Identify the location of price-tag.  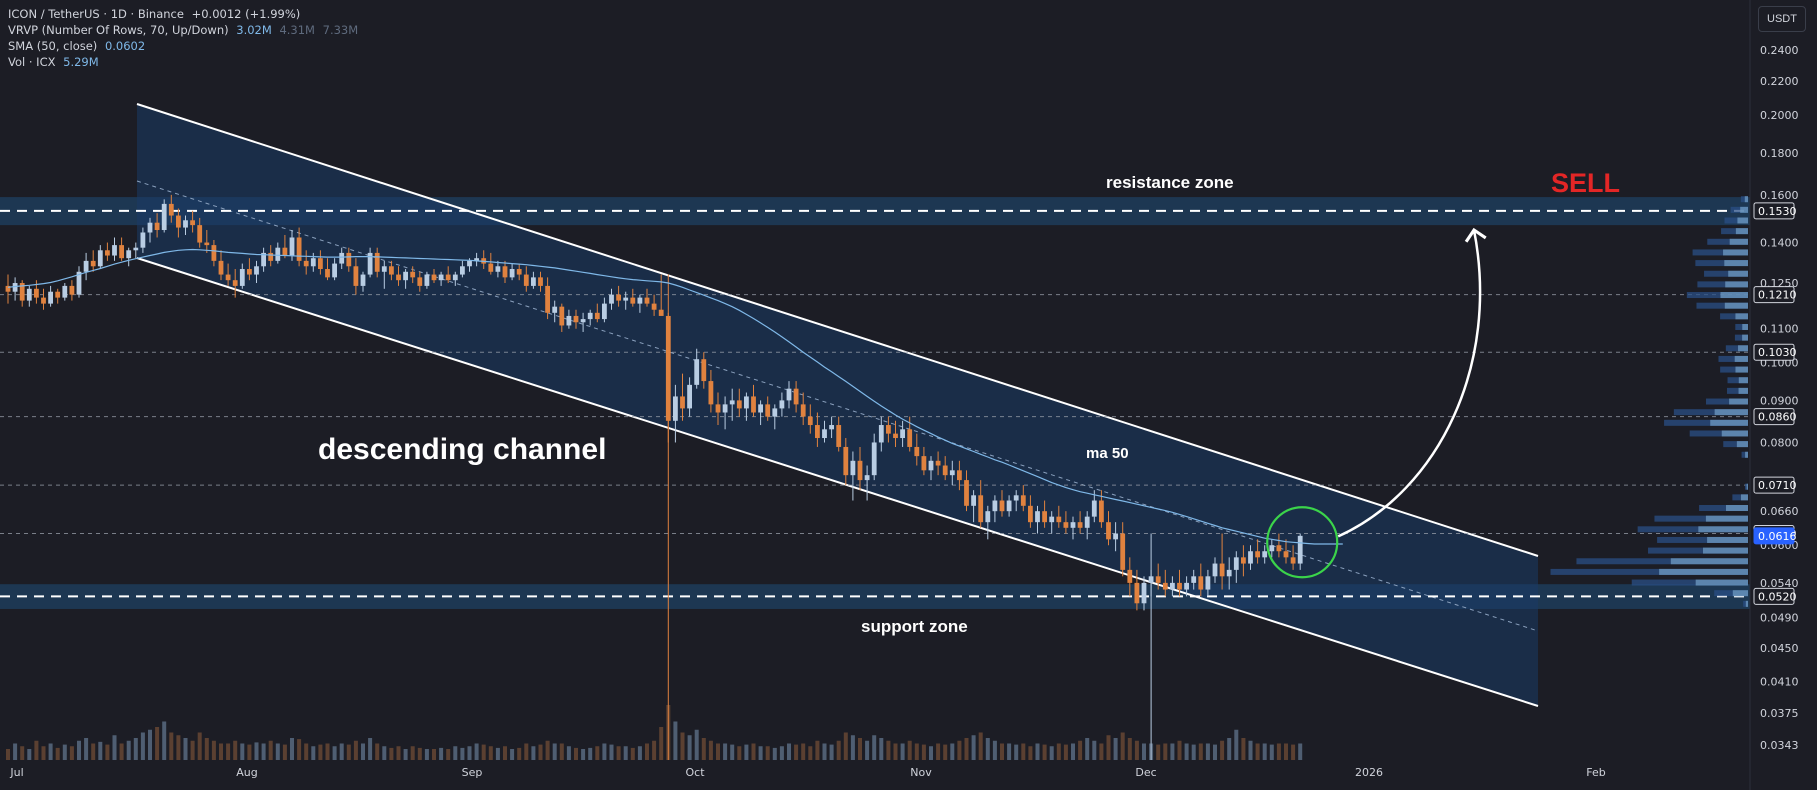
(1774, 417).